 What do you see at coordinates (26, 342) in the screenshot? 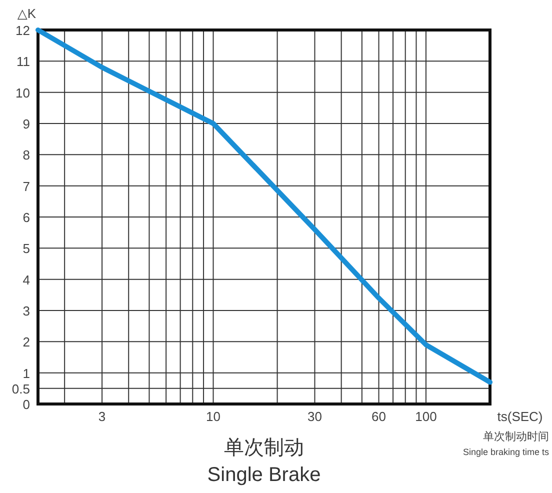
I see `y-tick-label: 2` at bounding box center [26, 342].